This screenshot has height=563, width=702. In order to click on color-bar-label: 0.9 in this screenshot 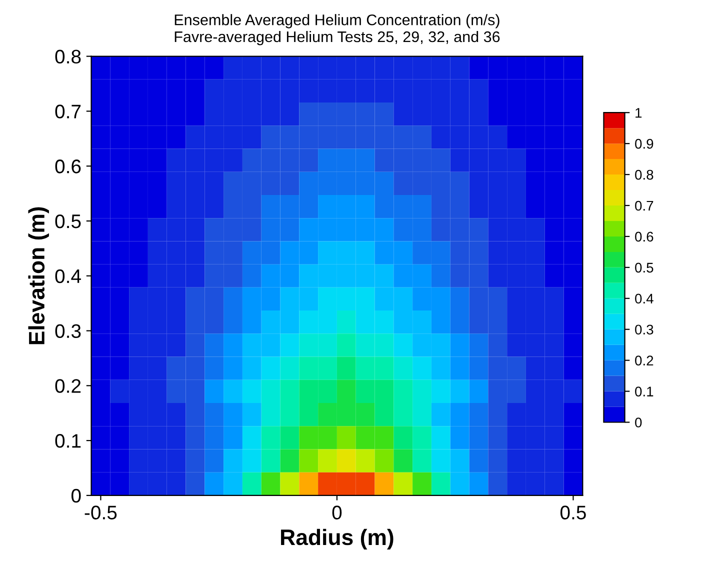, I will do `click(644, 143)`.